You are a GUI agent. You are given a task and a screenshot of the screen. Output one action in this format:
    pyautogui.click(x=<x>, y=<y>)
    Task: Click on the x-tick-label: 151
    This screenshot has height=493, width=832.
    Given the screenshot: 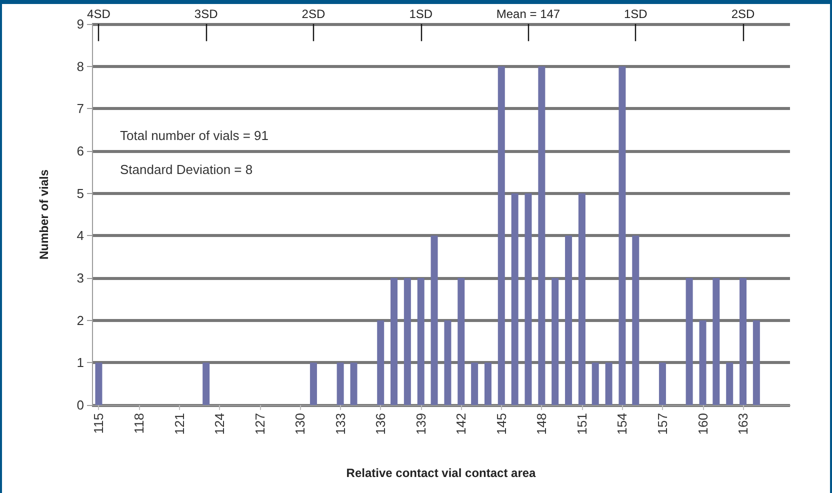 What is the action you would take?
    pyautogui.click(x=582, y=424)
    